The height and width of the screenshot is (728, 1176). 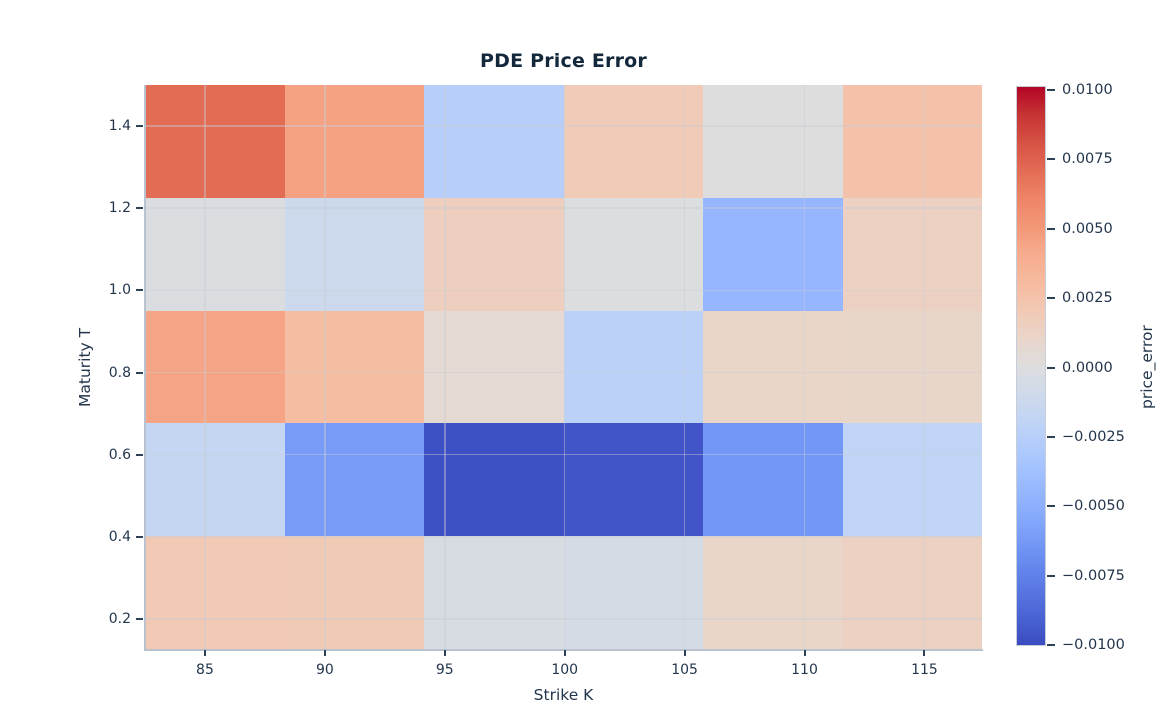 What do you see at coordinates (119, 208) in the screenshot?
I see `y-tick-label: 1.2` at bounding box center [119, 208].